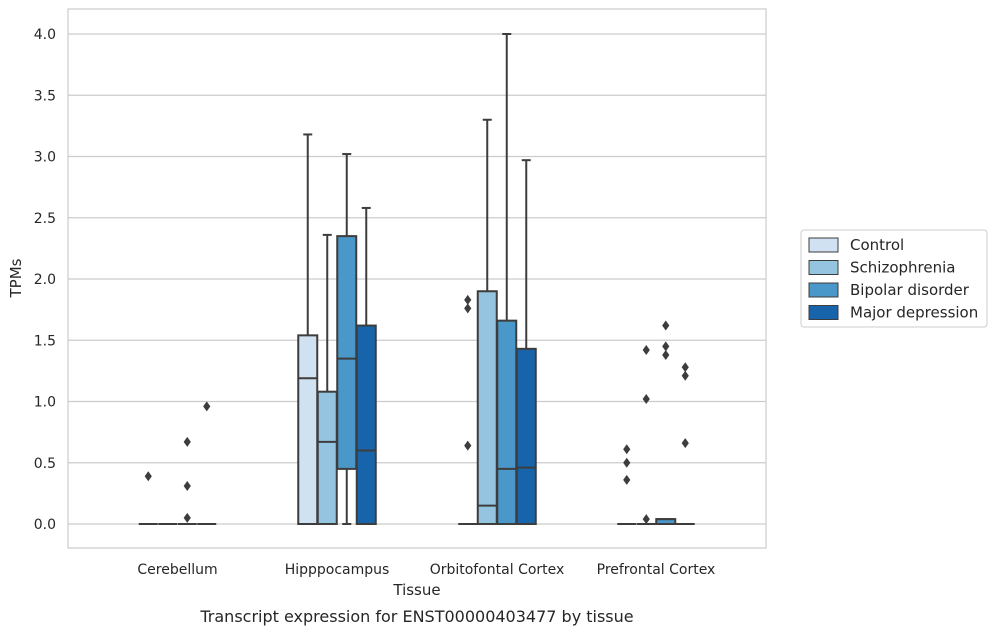 This screenshot has width=997, height=634. I want to click on y-tick-label: 3.0, so click(45, 158).